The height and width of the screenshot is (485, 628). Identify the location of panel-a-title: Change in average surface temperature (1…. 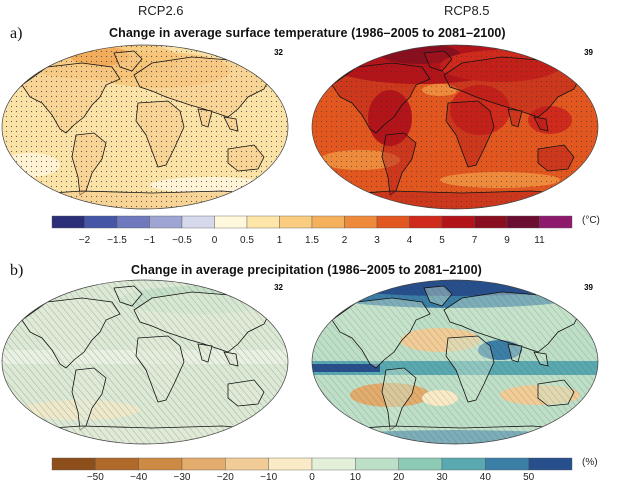
(307, 33).